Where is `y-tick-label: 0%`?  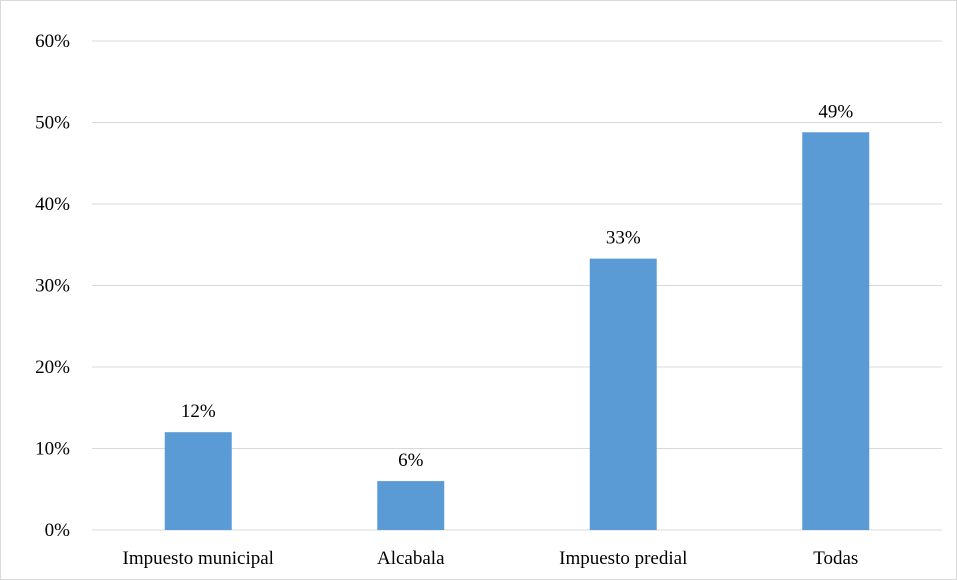
y-tick-label: 0% is located at coordinates (58, 530).